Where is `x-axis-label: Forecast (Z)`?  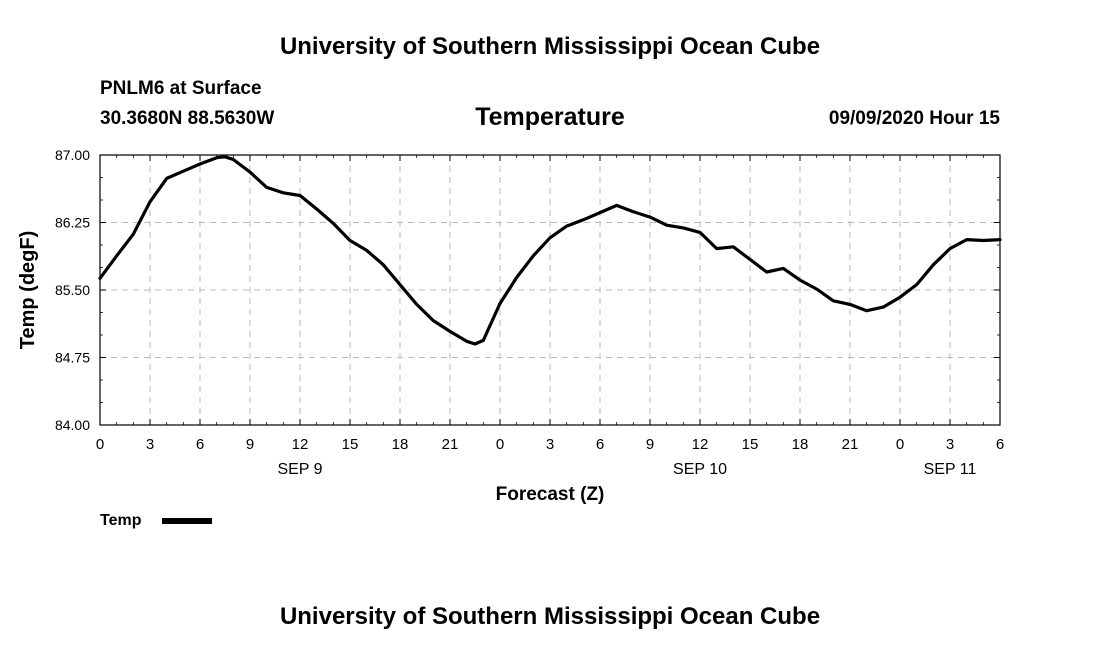
x-axis-label: Forecast (Z) is located at coordinates (550, 494).